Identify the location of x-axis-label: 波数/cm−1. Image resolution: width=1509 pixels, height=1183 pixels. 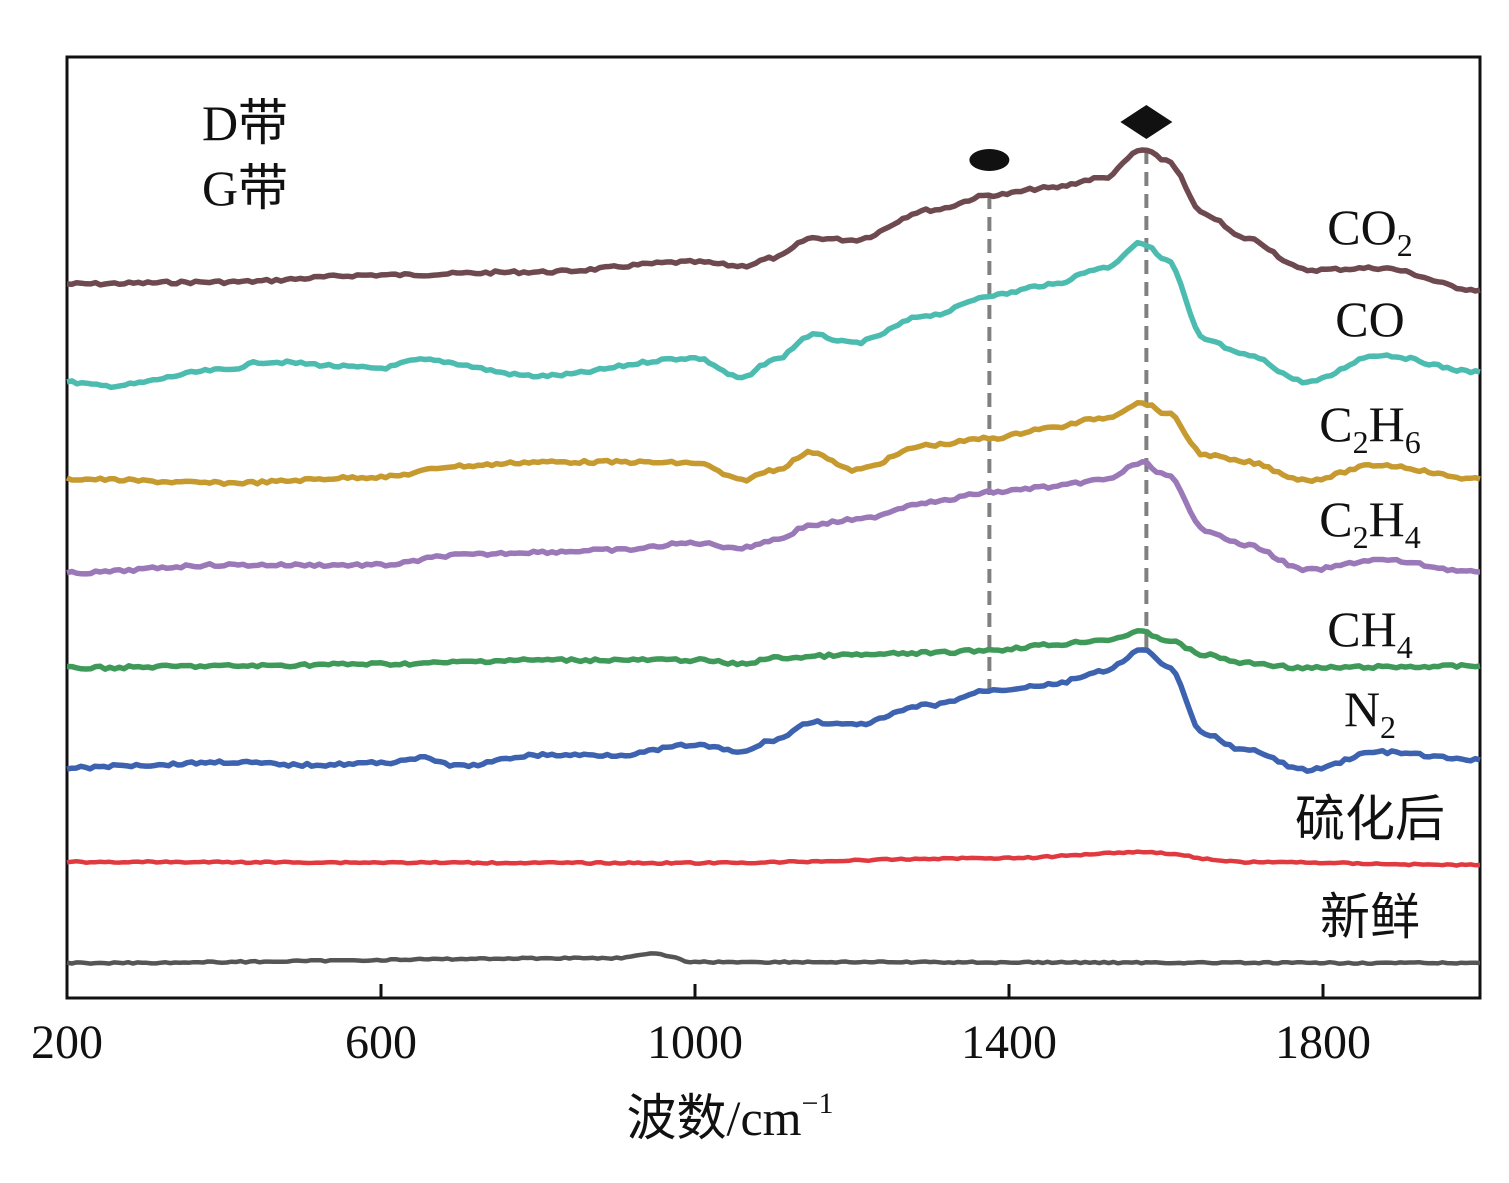
(730, 1116).